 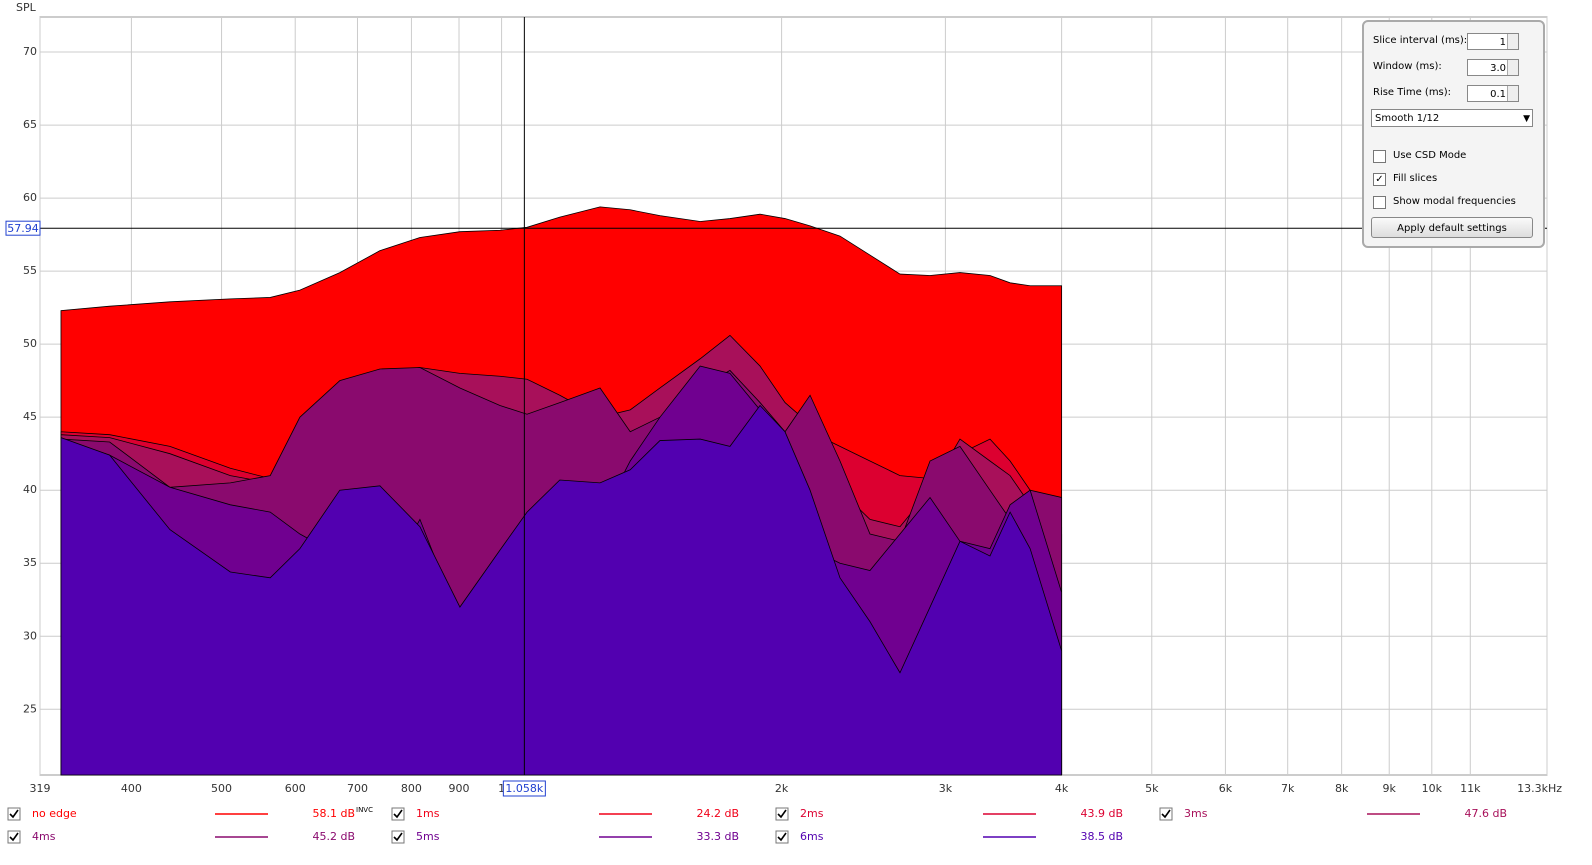 I want to click on legend-readout: 33.3 dB, so click(x=717, y=836).